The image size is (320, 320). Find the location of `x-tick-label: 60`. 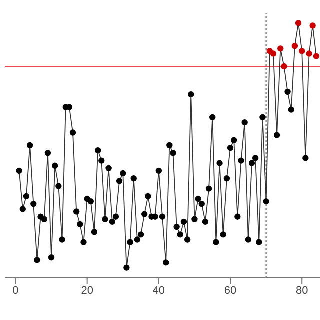

x-tick-label: 60 is located at coordinates (230, 290).